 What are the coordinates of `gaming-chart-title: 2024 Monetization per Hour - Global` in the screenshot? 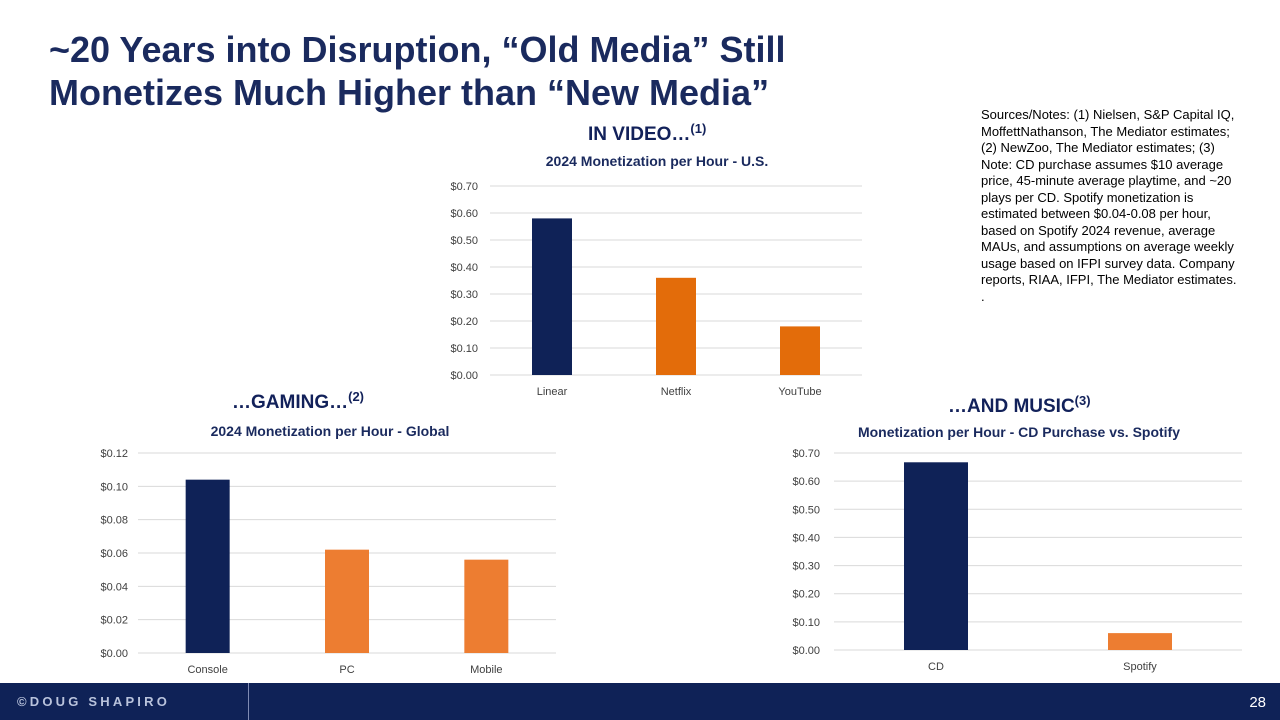 It's located at (330, 431).